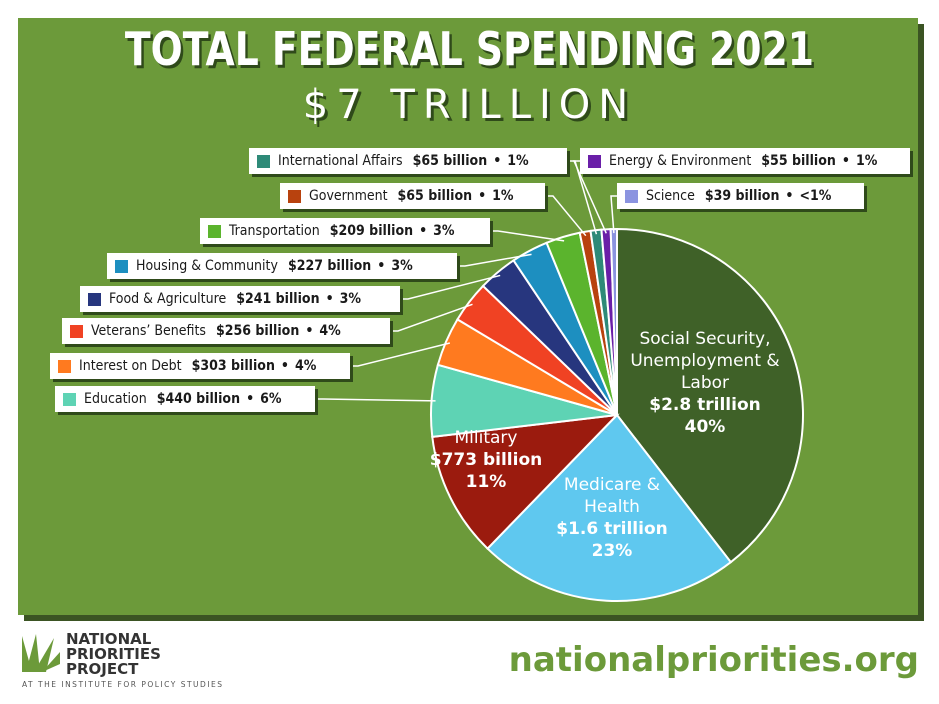  Describe the element at coordinates (704, 339) in the screenshot. I see `slice-label-0-line-0: Social Security,` at that location.